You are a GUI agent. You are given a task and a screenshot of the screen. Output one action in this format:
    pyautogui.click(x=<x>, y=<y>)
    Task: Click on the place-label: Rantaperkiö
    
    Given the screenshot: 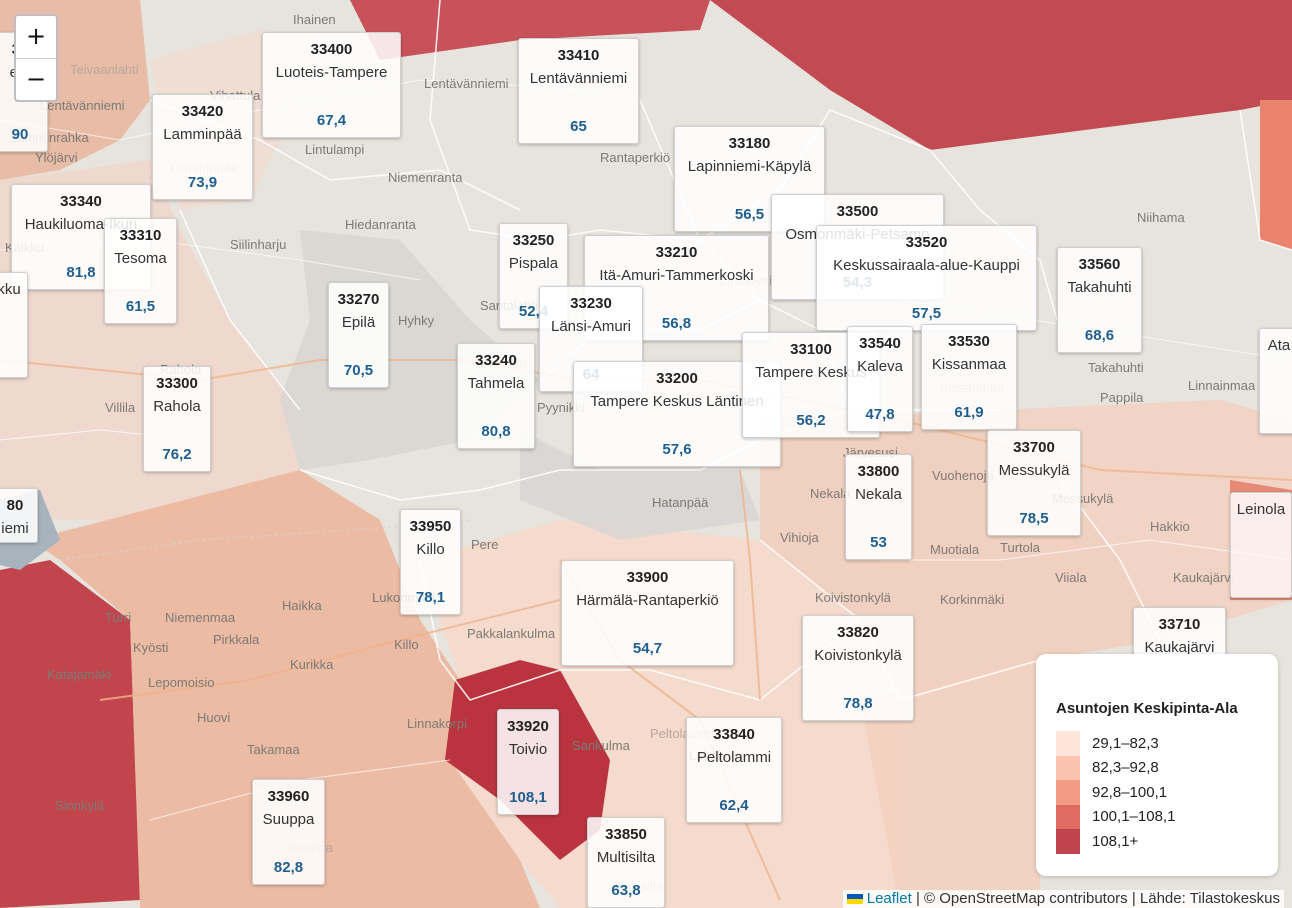 What is the action you would take?
    pyautogui.click(x=635, y=157)
    